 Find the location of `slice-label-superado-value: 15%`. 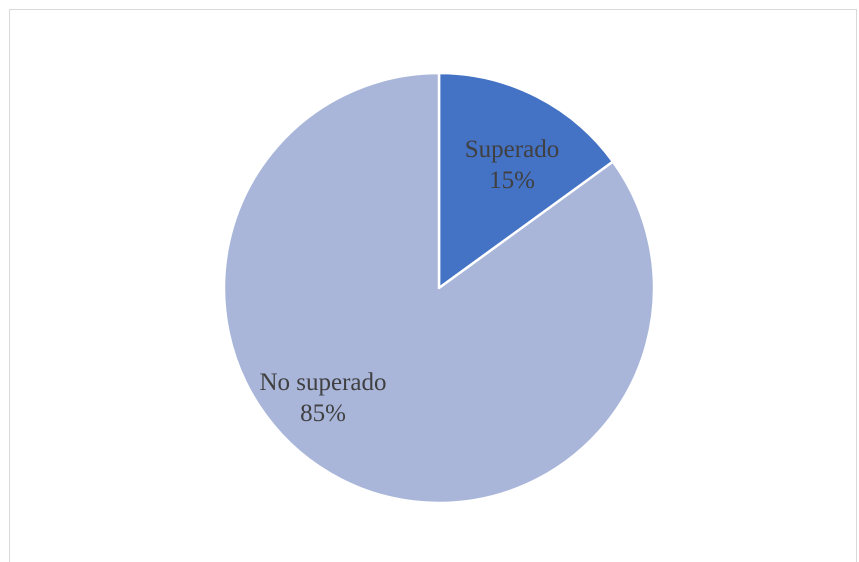

slice-label-superado-value: 15% is located at coordinates (512, 180).